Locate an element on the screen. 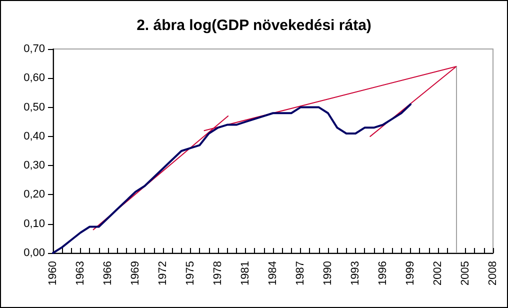 This screenshot has width=508, height=308. x-tick-label: 1975 is located at coordinates (190, 273).